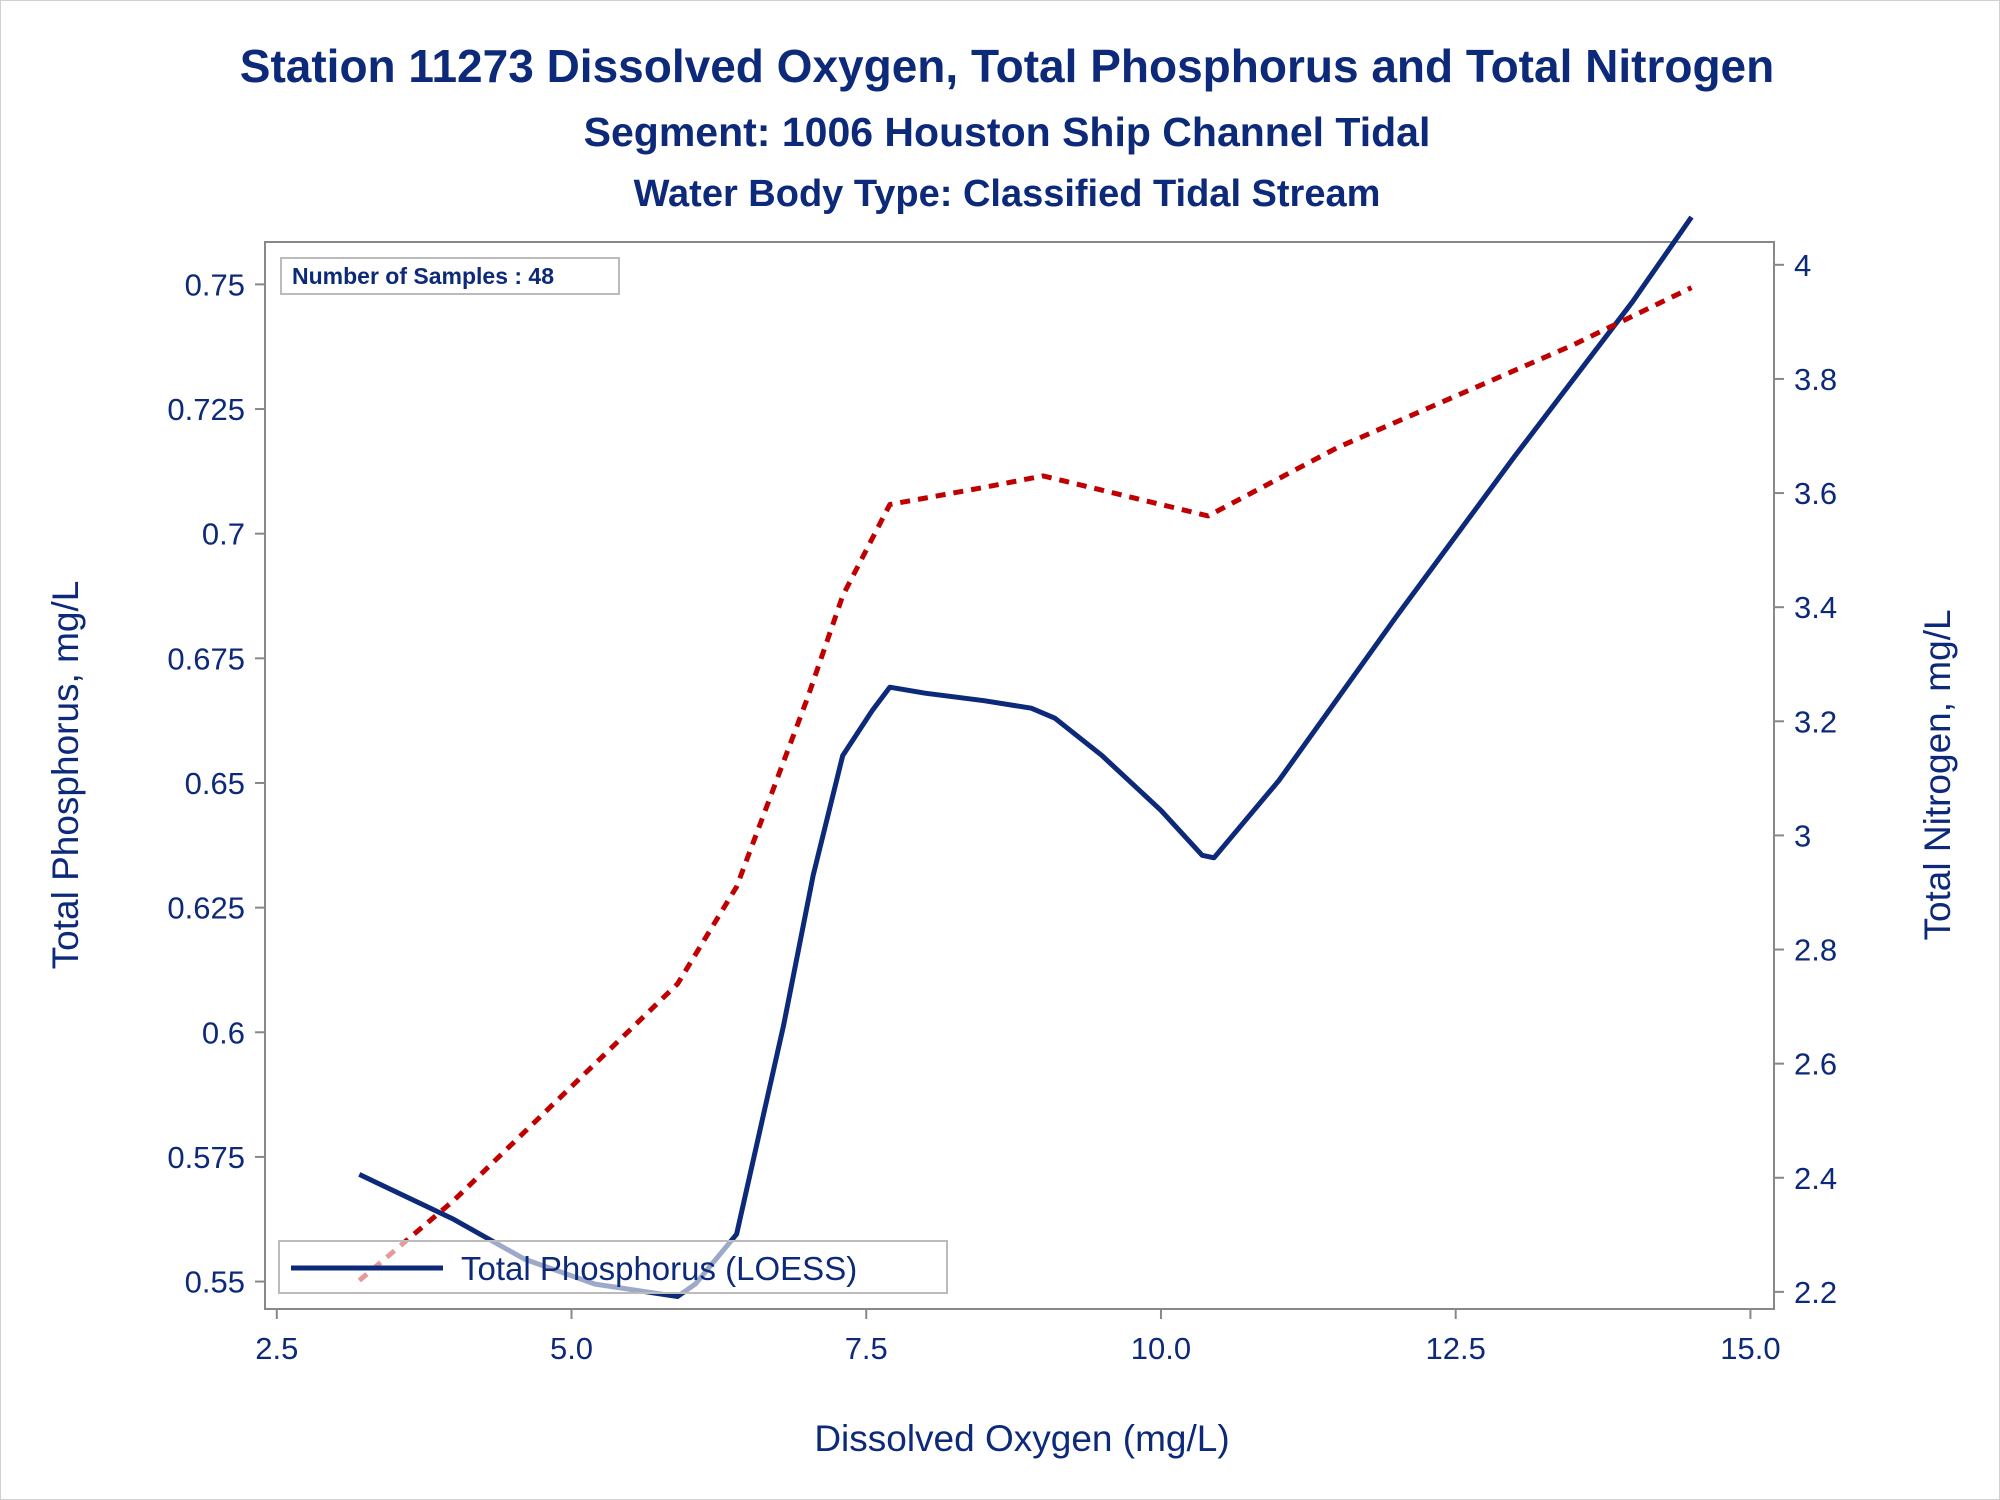  I want to click on y2-tick-label: 3, so click(1802, 835).